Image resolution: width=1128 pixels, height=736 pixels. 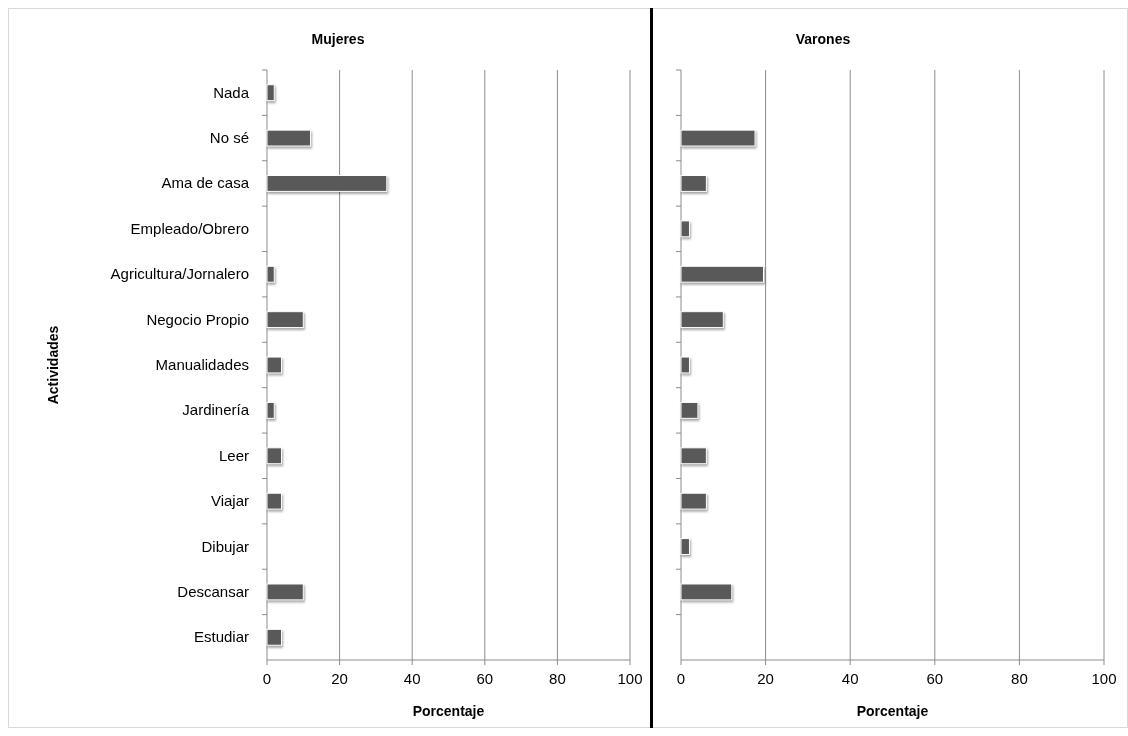 What do you see at coordinates (197, 319) in the screenshot?
I see `y-tick-label: Negocio Propio` at bounding box center [197, 319].